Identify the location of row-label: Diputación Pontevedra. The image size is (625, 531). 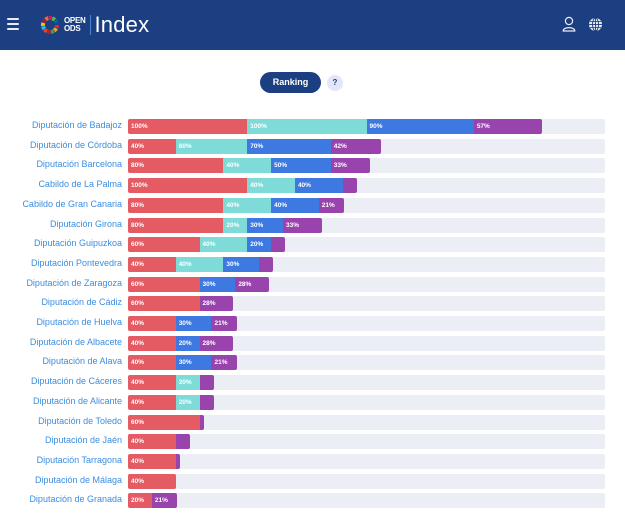
(76, 262).